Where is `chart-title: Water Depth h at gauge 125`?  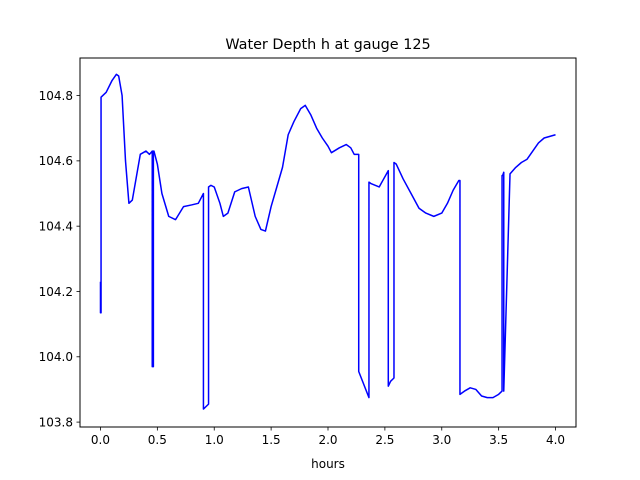
chart-title: Water Depth h at gauge 125 is located at coordinates (327, 45).